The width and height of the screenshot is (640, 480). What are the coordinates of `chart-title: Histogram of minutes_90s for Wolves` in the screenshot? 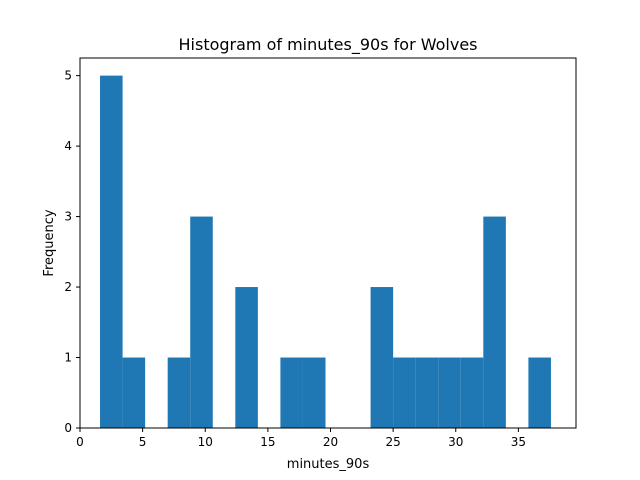 It's located at (328, 45).